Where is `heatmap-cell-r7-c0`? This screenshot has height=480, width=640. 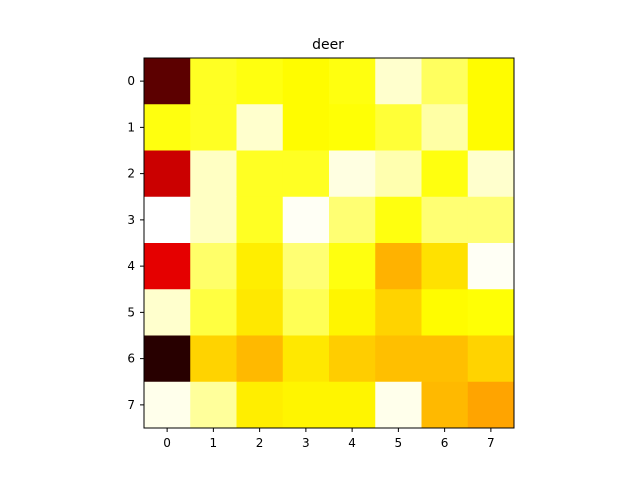
heatmap-cell-r7-c0 is located at coordinates (167, 405).